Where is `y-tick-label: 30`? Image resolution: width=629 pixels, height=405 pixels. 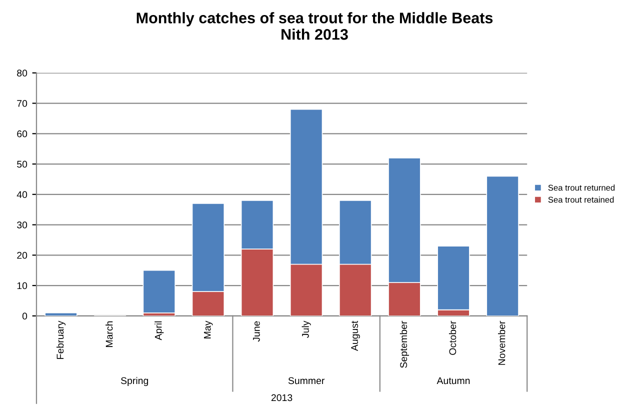 y-tick-label: 30 is located at coordinates (22, 225).